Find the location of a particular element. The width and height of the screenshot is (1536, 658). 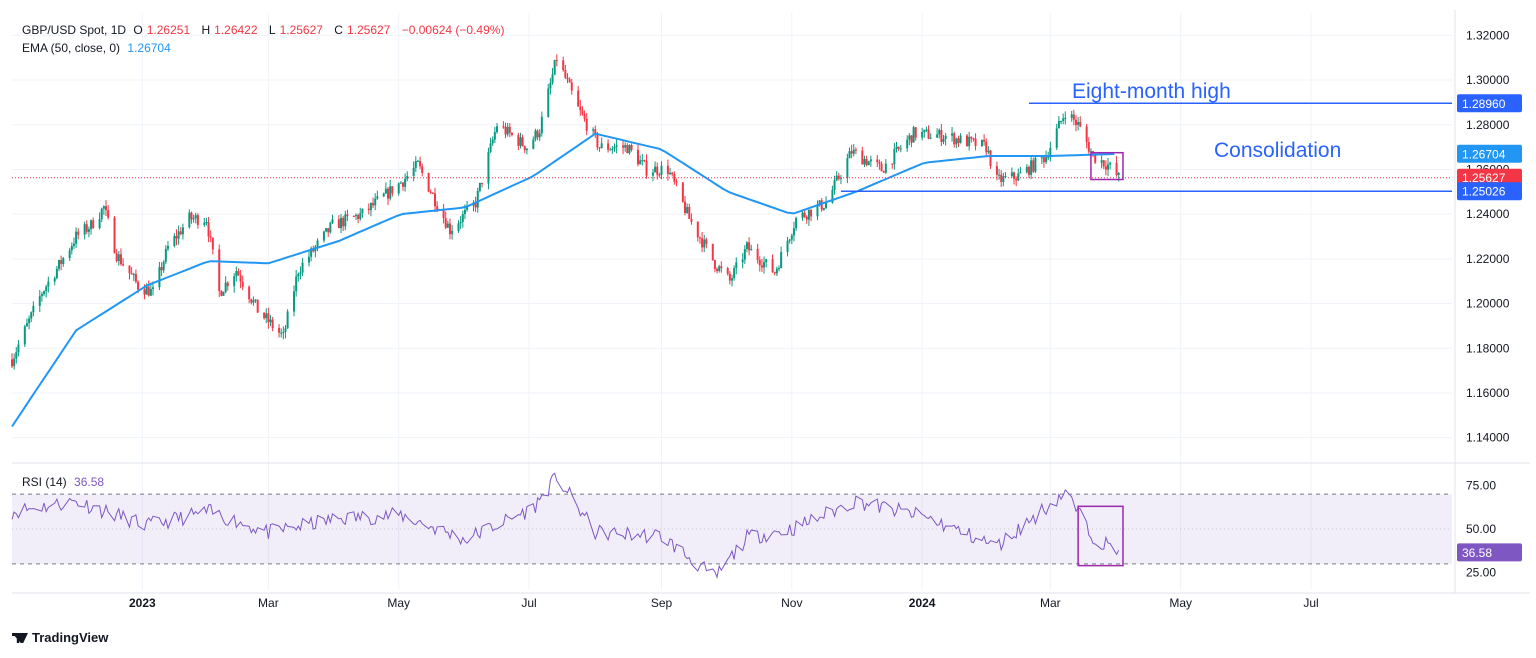

rsi-consolidation-box is located at coordinates (1100, 536).